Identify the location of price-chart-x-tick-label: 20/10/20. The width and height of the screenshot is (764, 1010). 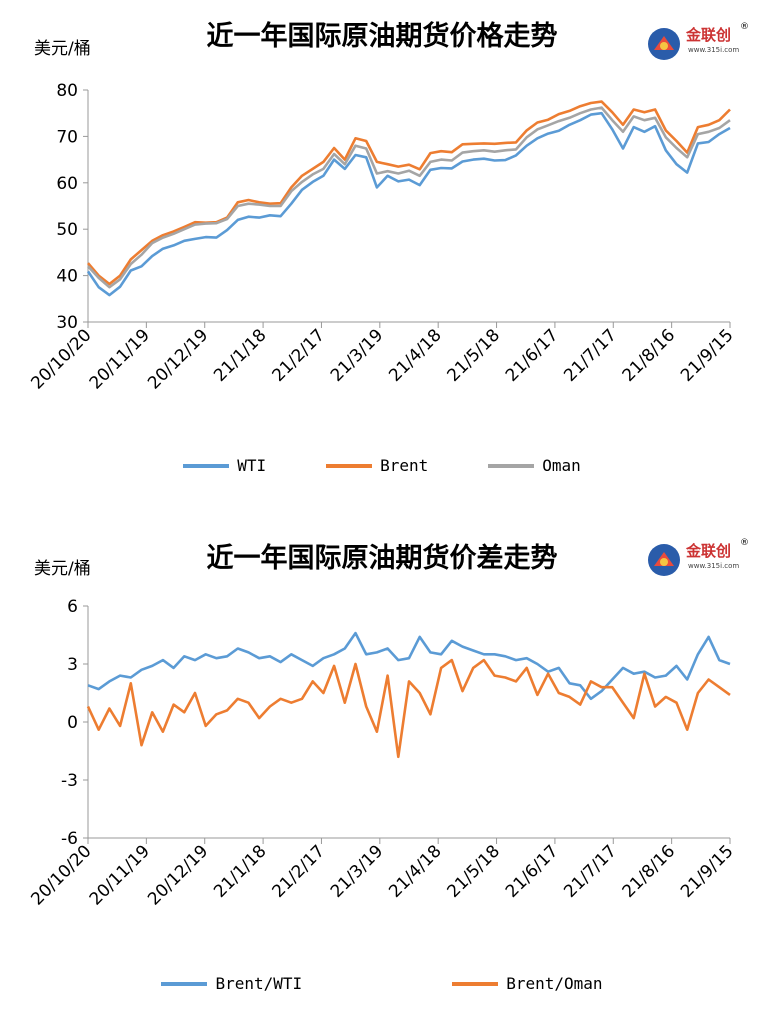
(61, 359).